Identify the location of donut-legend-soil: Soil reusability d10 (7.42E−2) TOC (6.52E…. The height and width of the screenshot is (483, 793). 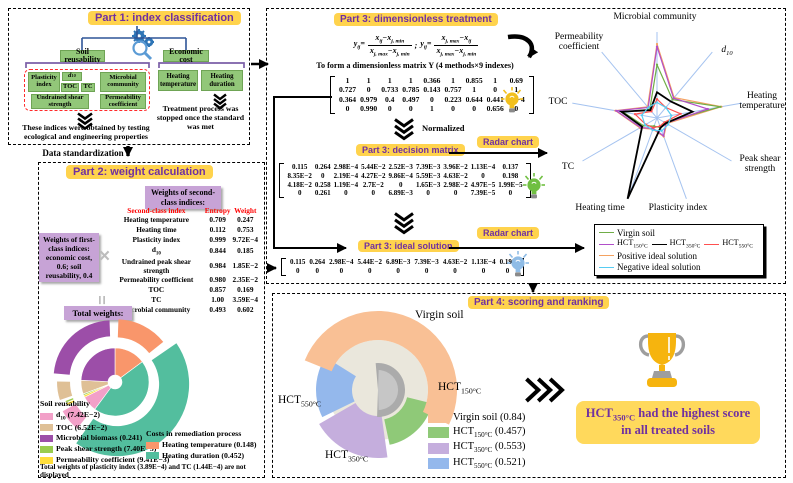
(105, 432).